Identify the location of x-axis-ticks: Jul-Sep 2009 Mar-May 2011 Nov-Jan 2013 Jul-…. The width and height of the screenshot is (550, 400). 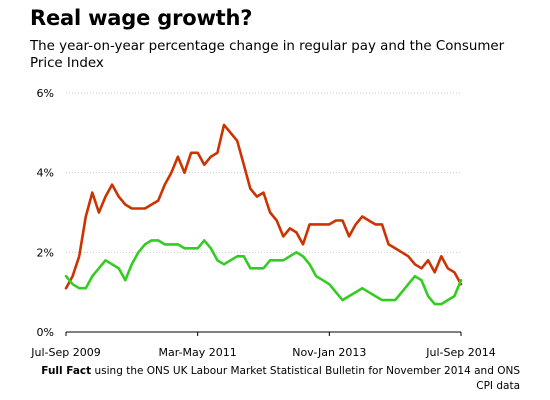
(263, 345).